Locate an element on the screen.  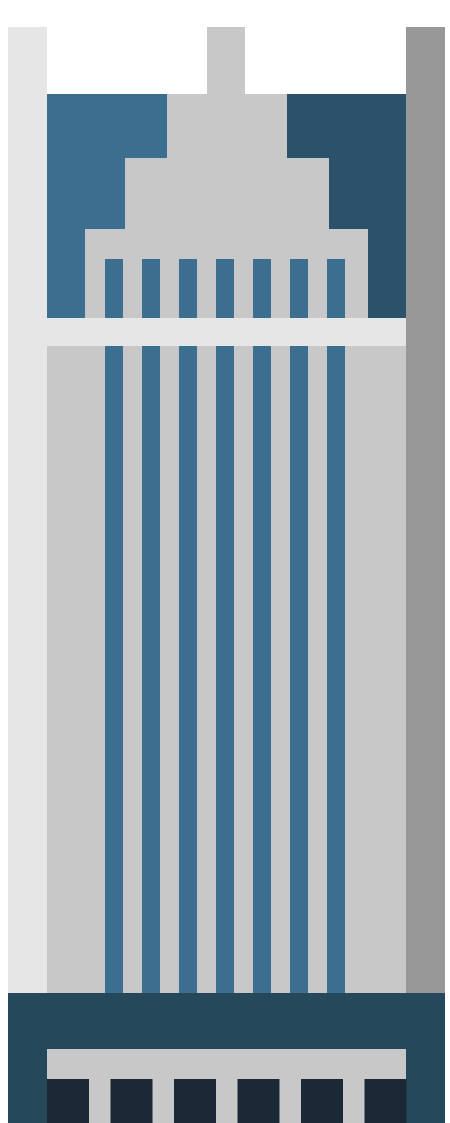
entrance-doors is located at coordinates (227, 1101).